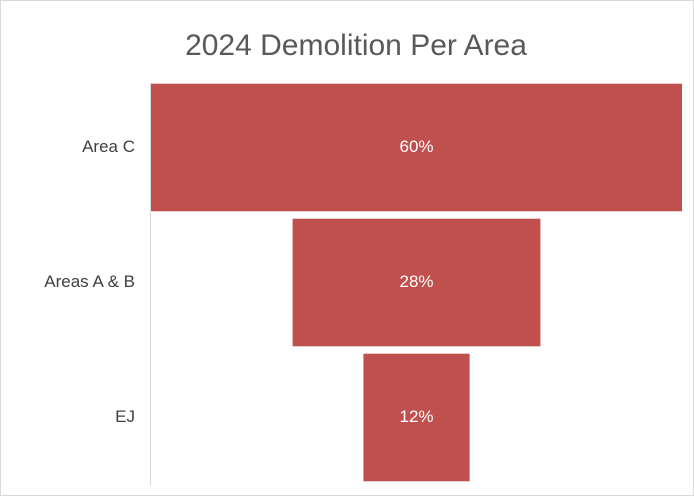 The height and width of the screenshot is (496, 694). I want to click on category-label: Areas A & B, so click(89, 281).